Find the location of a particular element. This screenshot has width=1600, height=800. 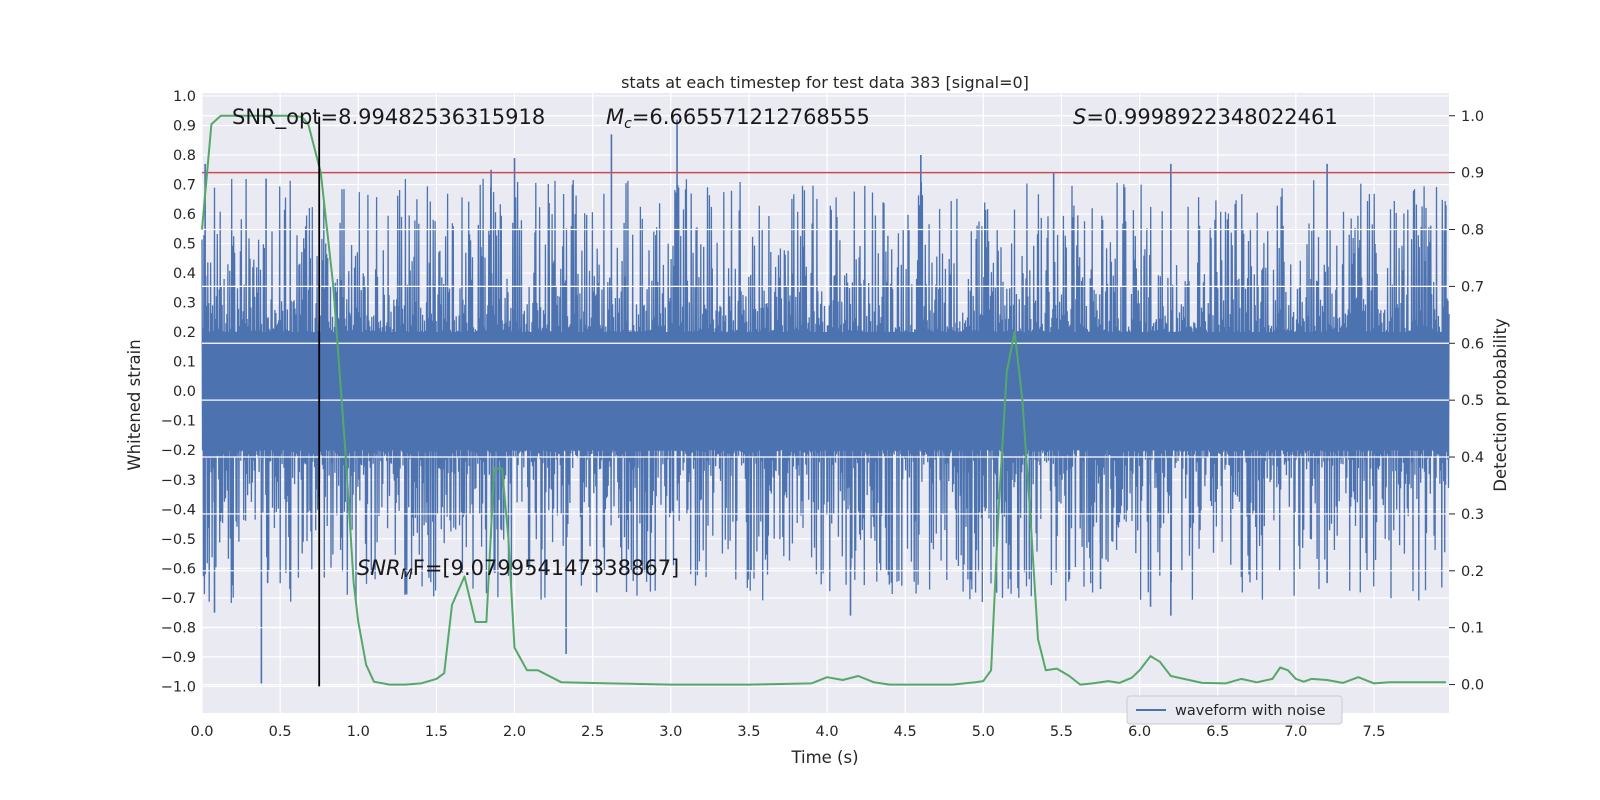

legend-box is located at coordinates (1234, 710).